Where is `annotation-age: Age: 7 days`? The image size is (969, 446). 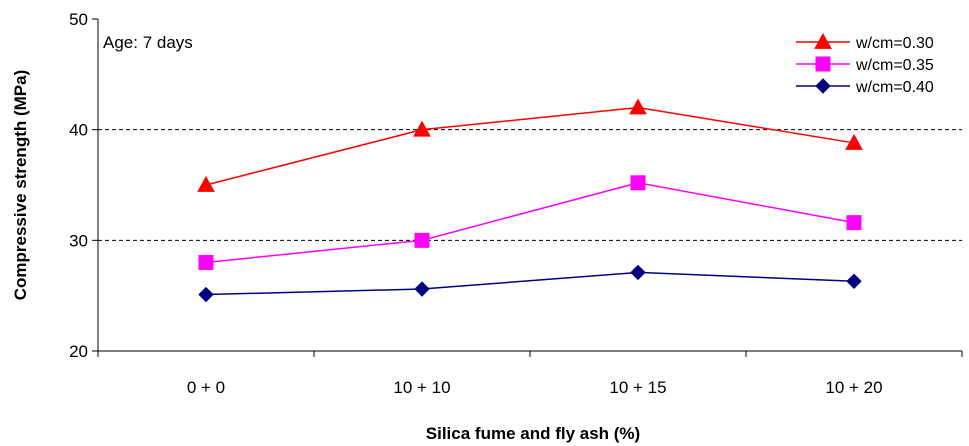 annotation-age: Age: 7 days is located at coordinates (148, 42).